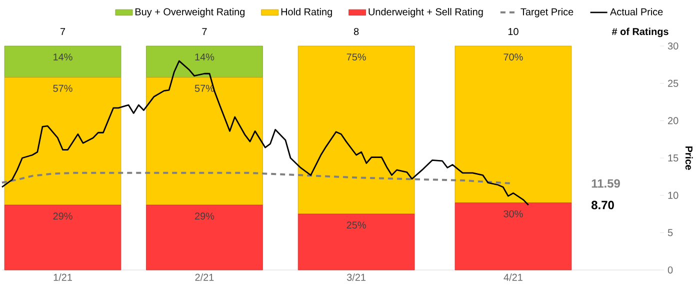 This screenshot has height=288, width=700. Describe the element at coordinates (513, 277) in the screenshot. I see `x-tick-label: 4/21` at that location.